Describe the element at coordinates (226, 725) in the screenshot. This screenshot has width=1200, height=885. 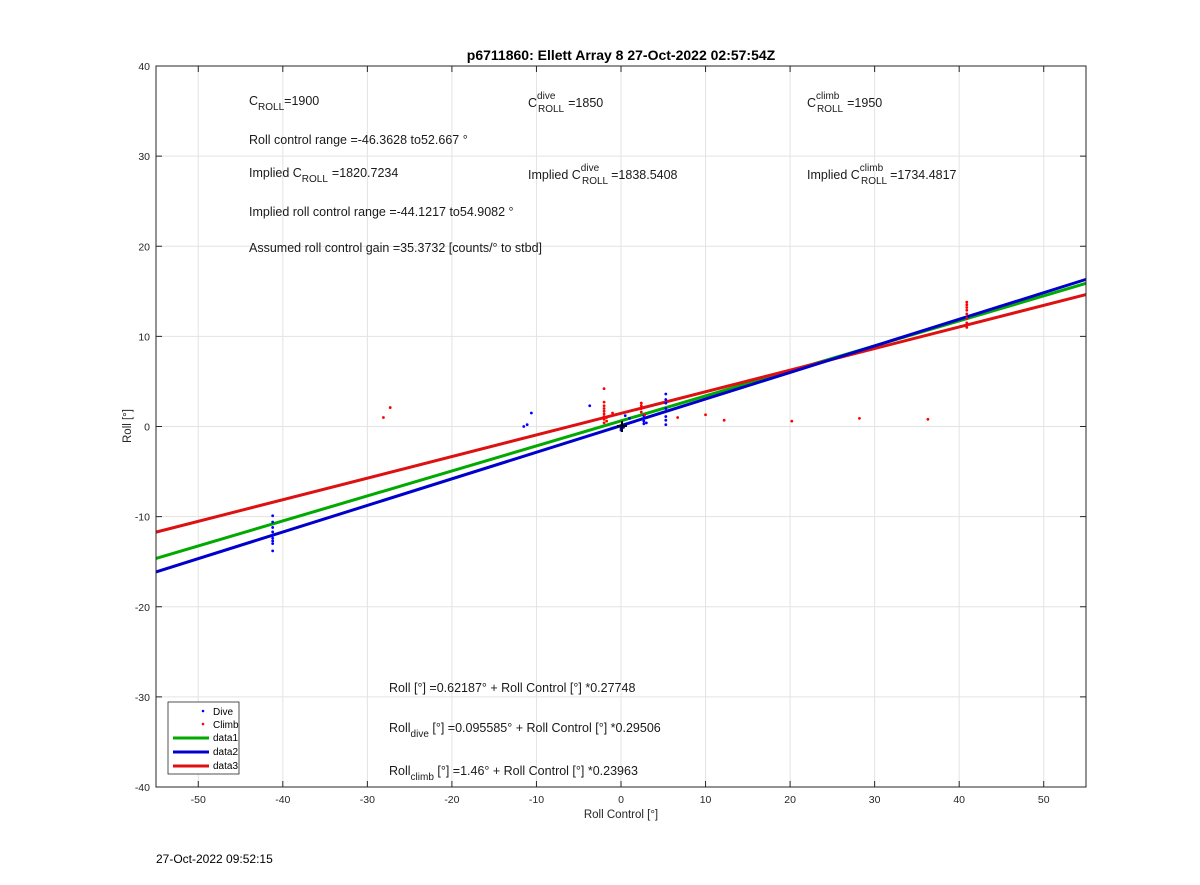
I see `legend-label-climb: Climb` at that location.